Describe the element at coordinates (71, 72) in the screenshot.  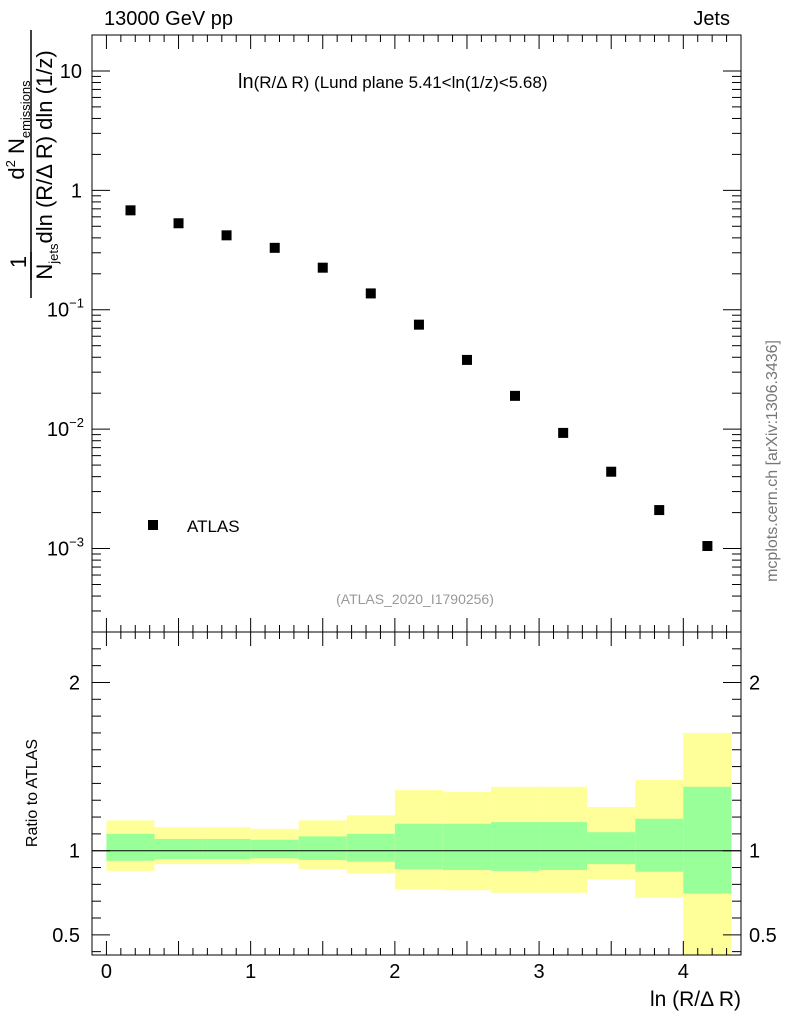
I see `main-y-tick-label: 10` at that location.